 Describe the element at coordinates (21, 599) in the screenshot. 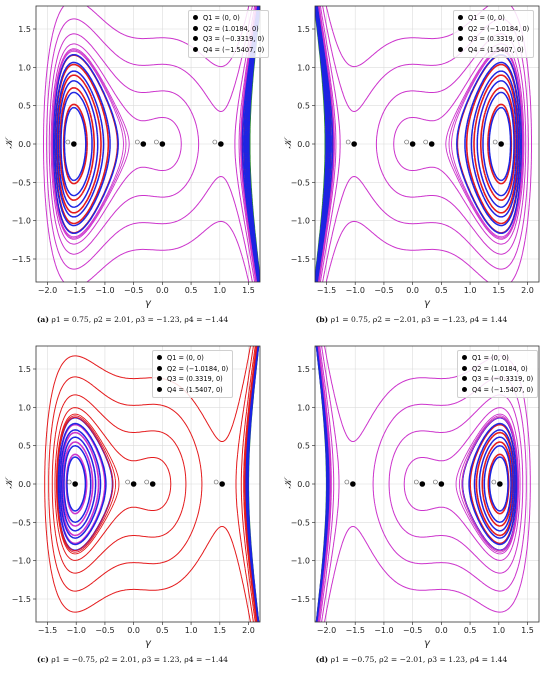

I see `y-tick-label: −1.5` at that location.